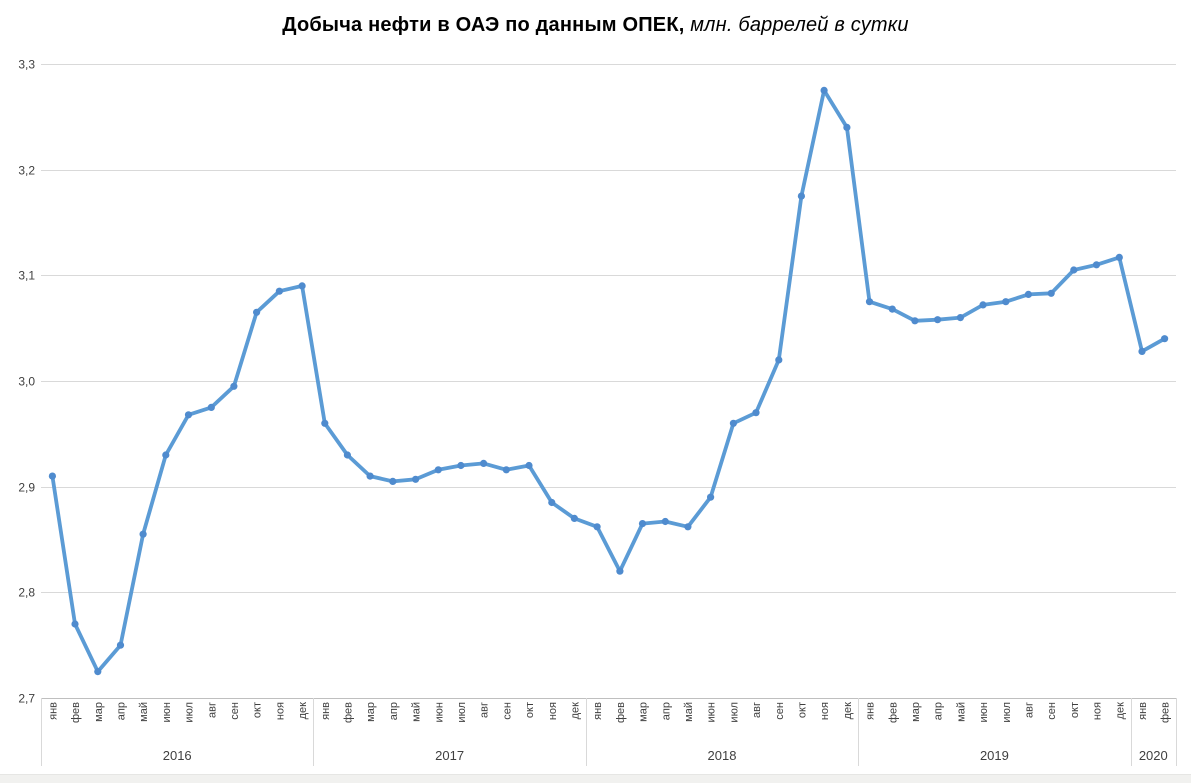 The height and width of the screenshot is (783, 1191). I want to click on chart-title-main: Добыча нефти в ОАЭ по данным ОПЕК,, so click(483, 25).